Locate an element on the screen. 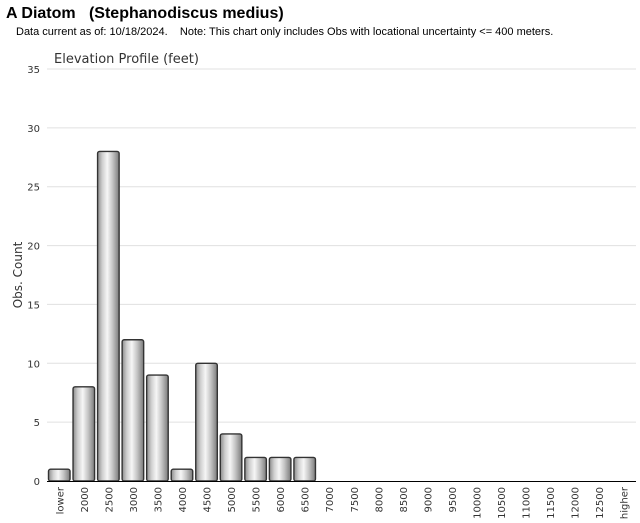 This screenshot has height=523, width=640. x-tick-label: 5000 is located at coordinates (232, 499).